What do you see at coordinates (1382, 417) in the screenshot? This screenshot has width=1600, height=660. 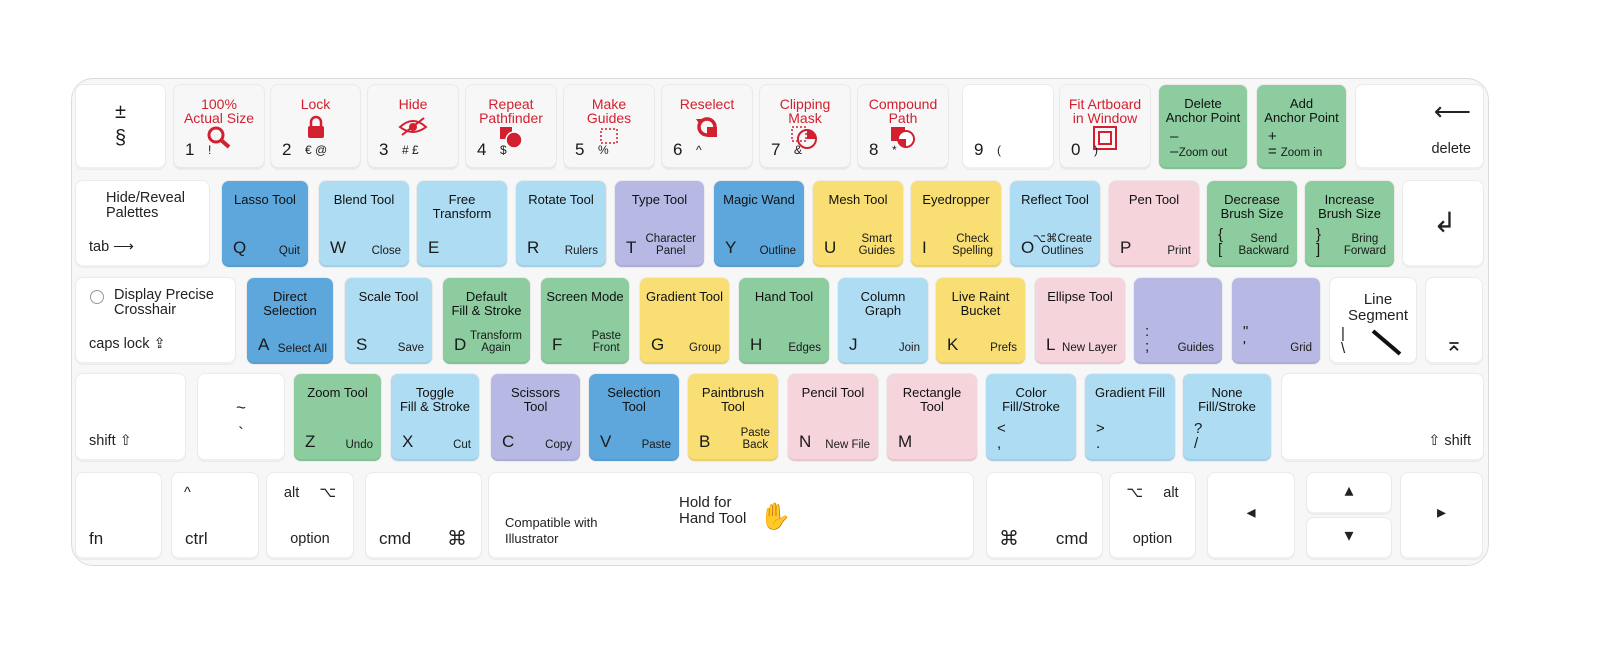 I see `right-shift-key: ⇧ shift` at bounding box center [1382, 417].